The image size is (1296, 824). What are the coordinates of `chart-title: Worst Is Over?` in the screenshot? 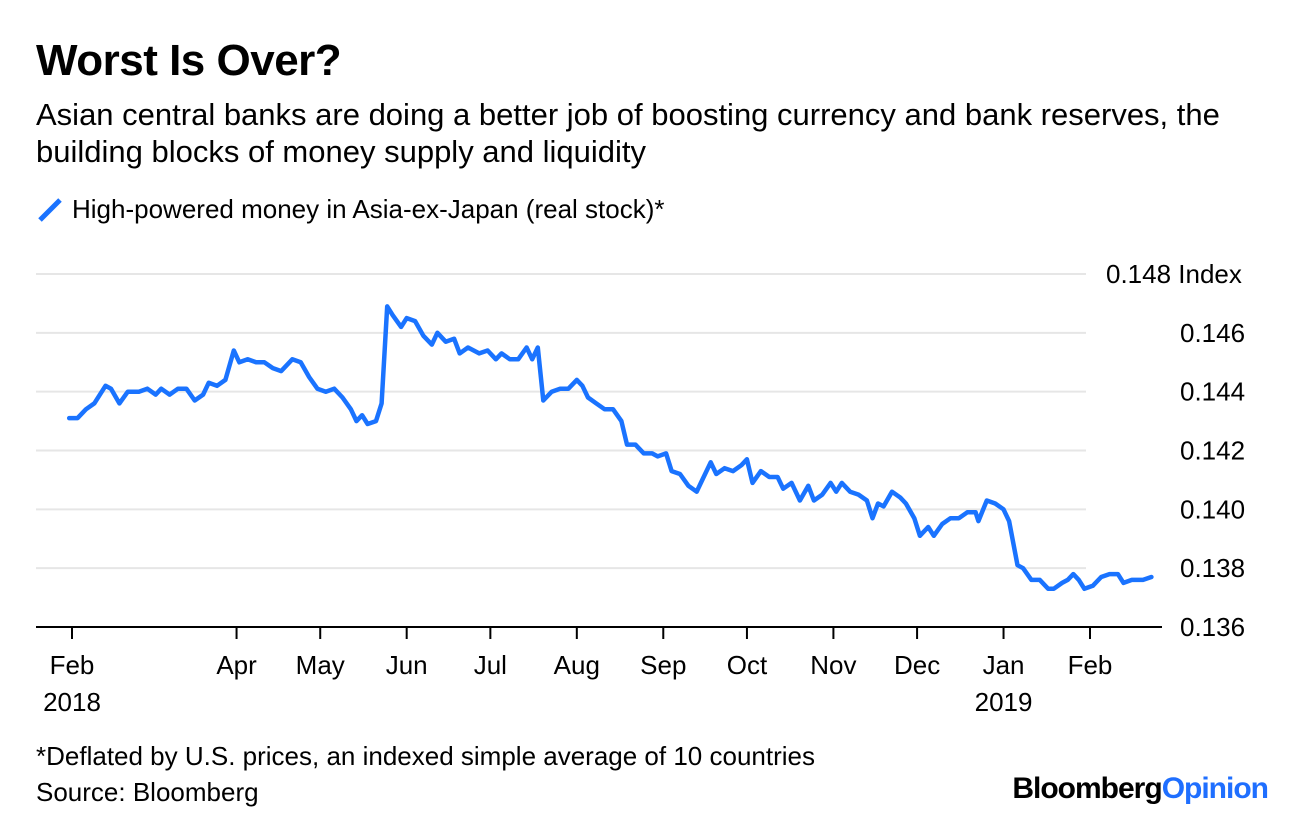 It's located at (189, 60).